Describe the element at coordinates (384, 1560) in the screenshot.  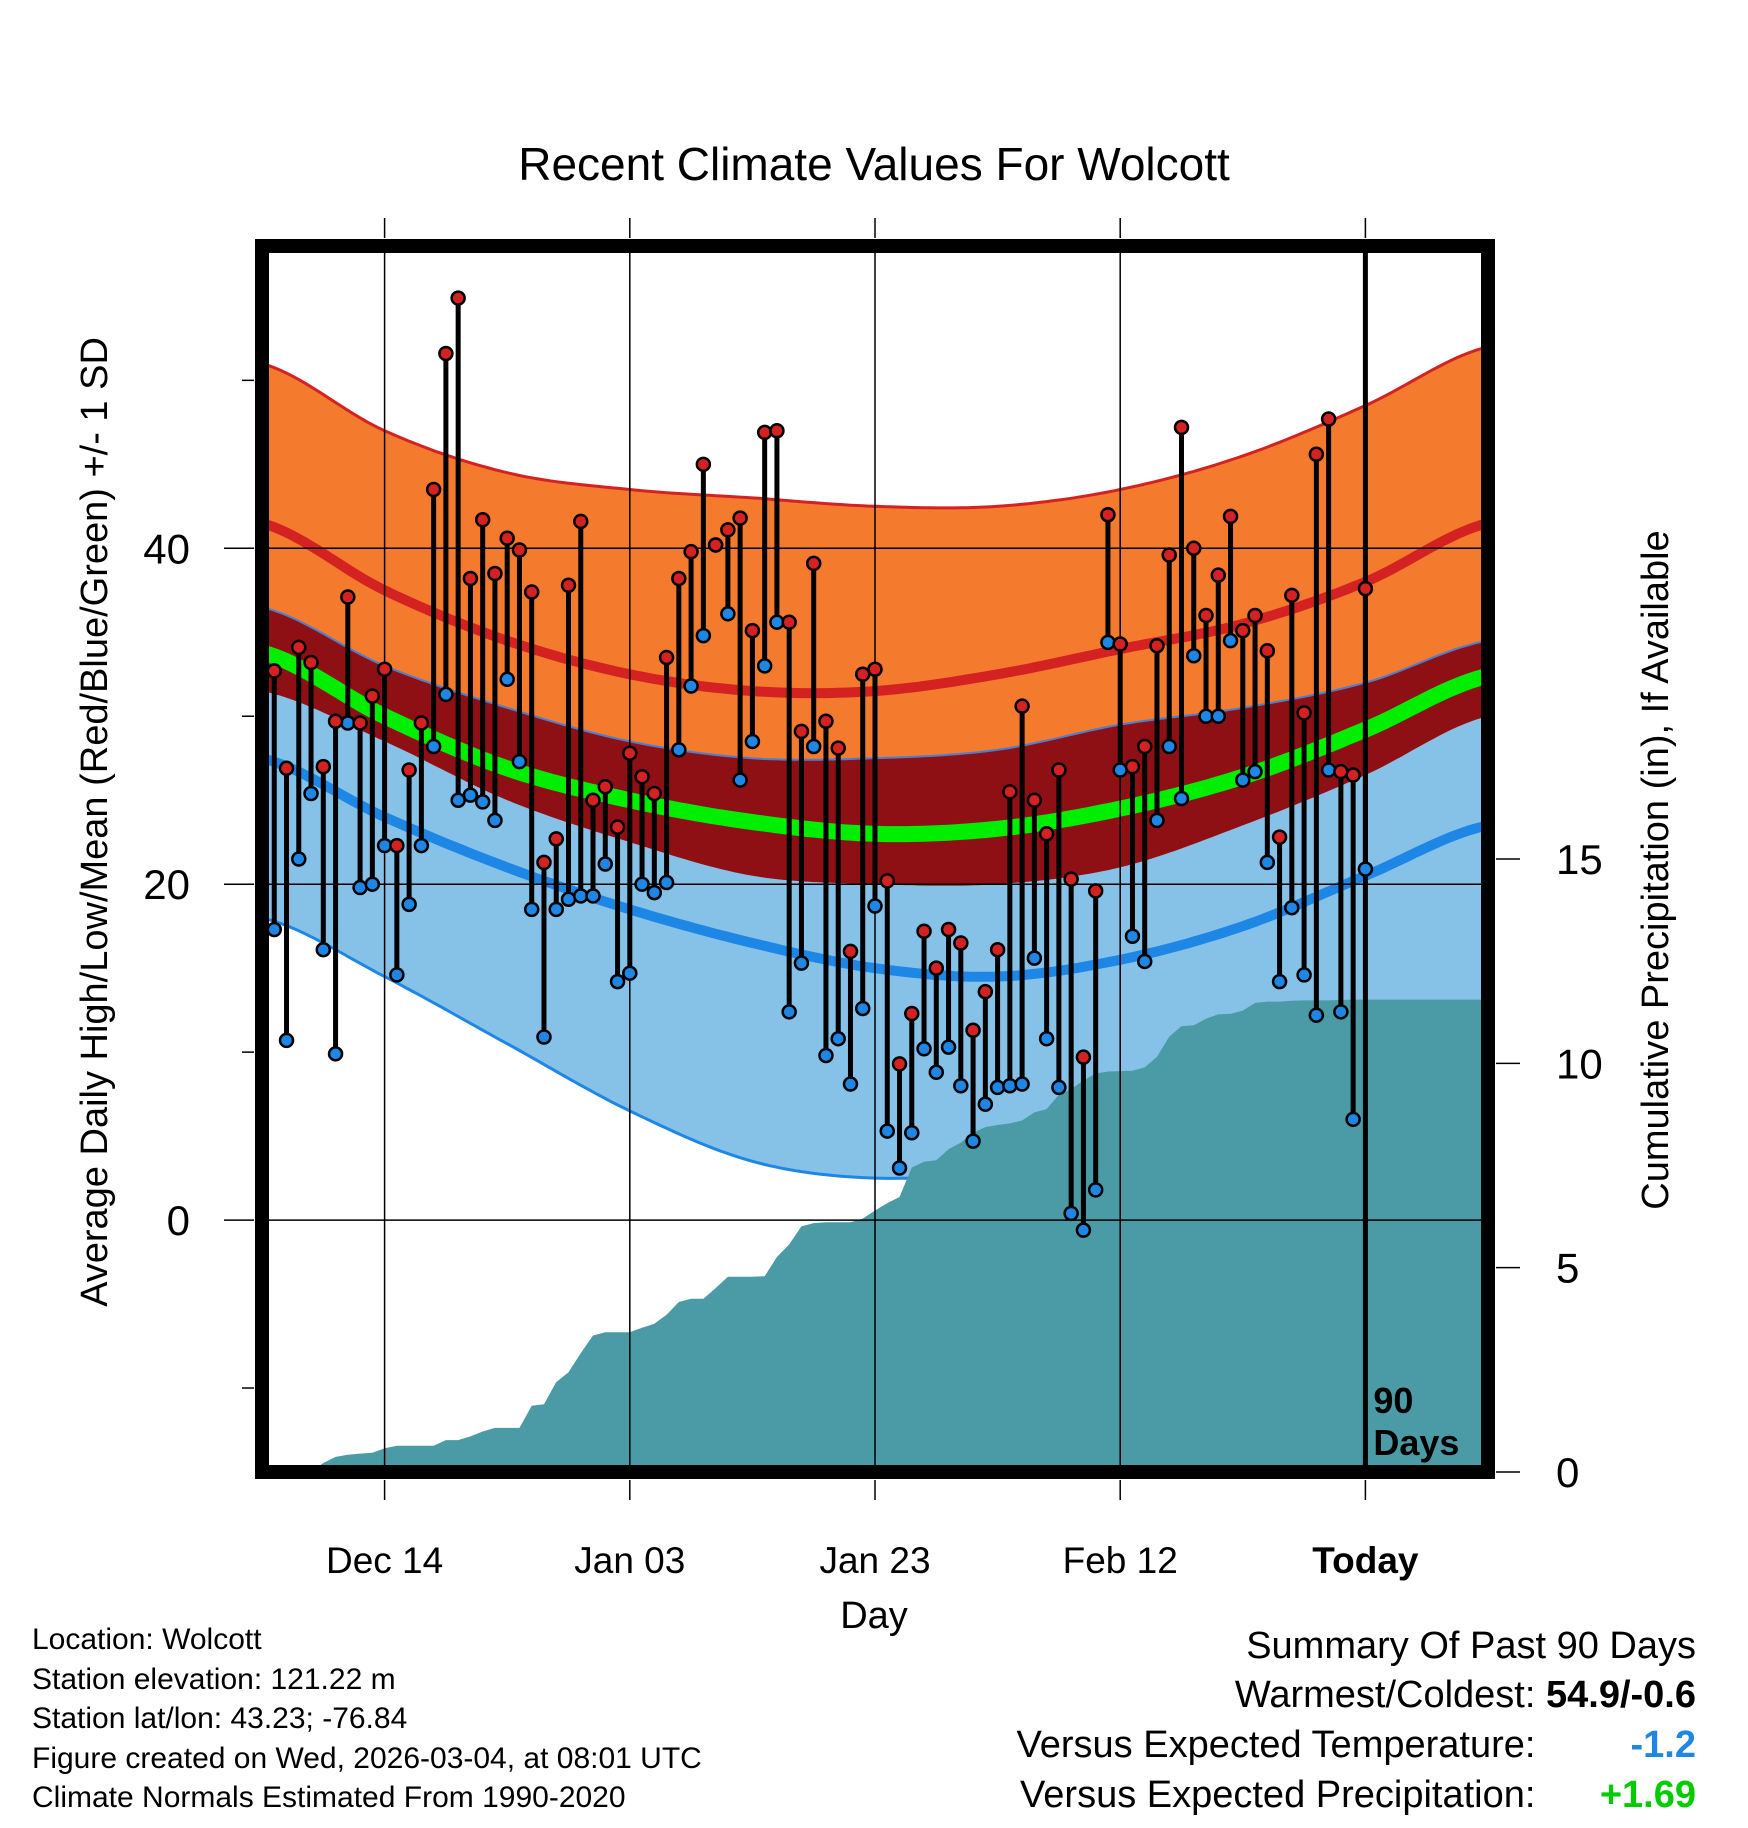
I see `x-tick-label: Dec 14` at that location.